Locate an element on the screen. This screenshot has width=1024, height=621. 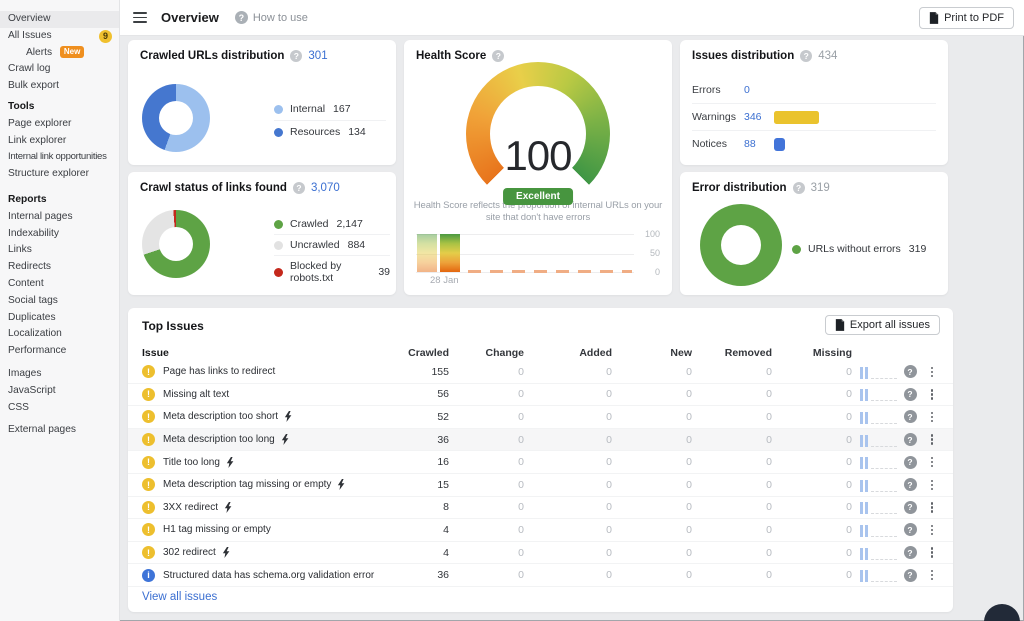
chat-widget-button is located at coordinates (1002, 612).